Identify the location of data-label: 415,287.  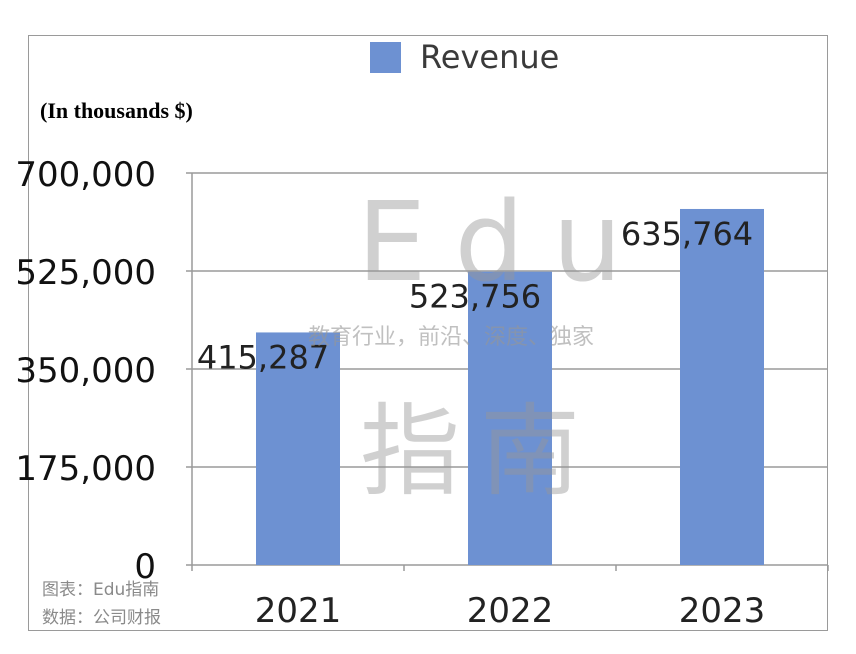
(263, 357).